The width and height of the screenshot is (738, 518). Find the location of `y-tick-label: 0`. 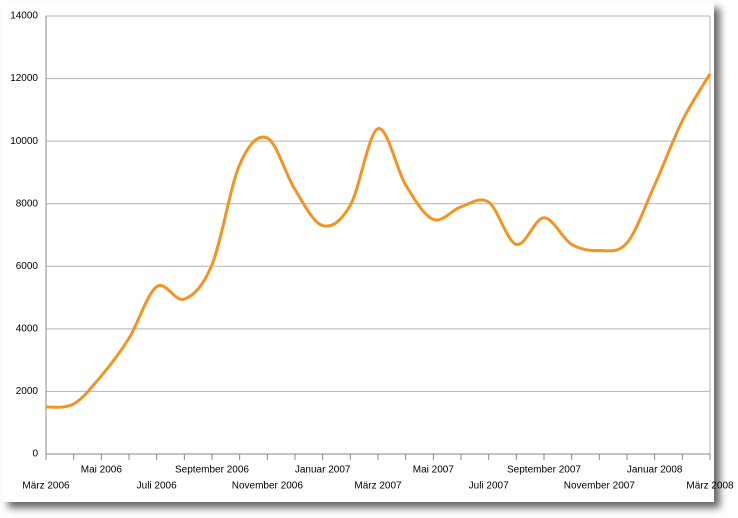

y-tick-label: 0 is located at coordinates (35, 454).